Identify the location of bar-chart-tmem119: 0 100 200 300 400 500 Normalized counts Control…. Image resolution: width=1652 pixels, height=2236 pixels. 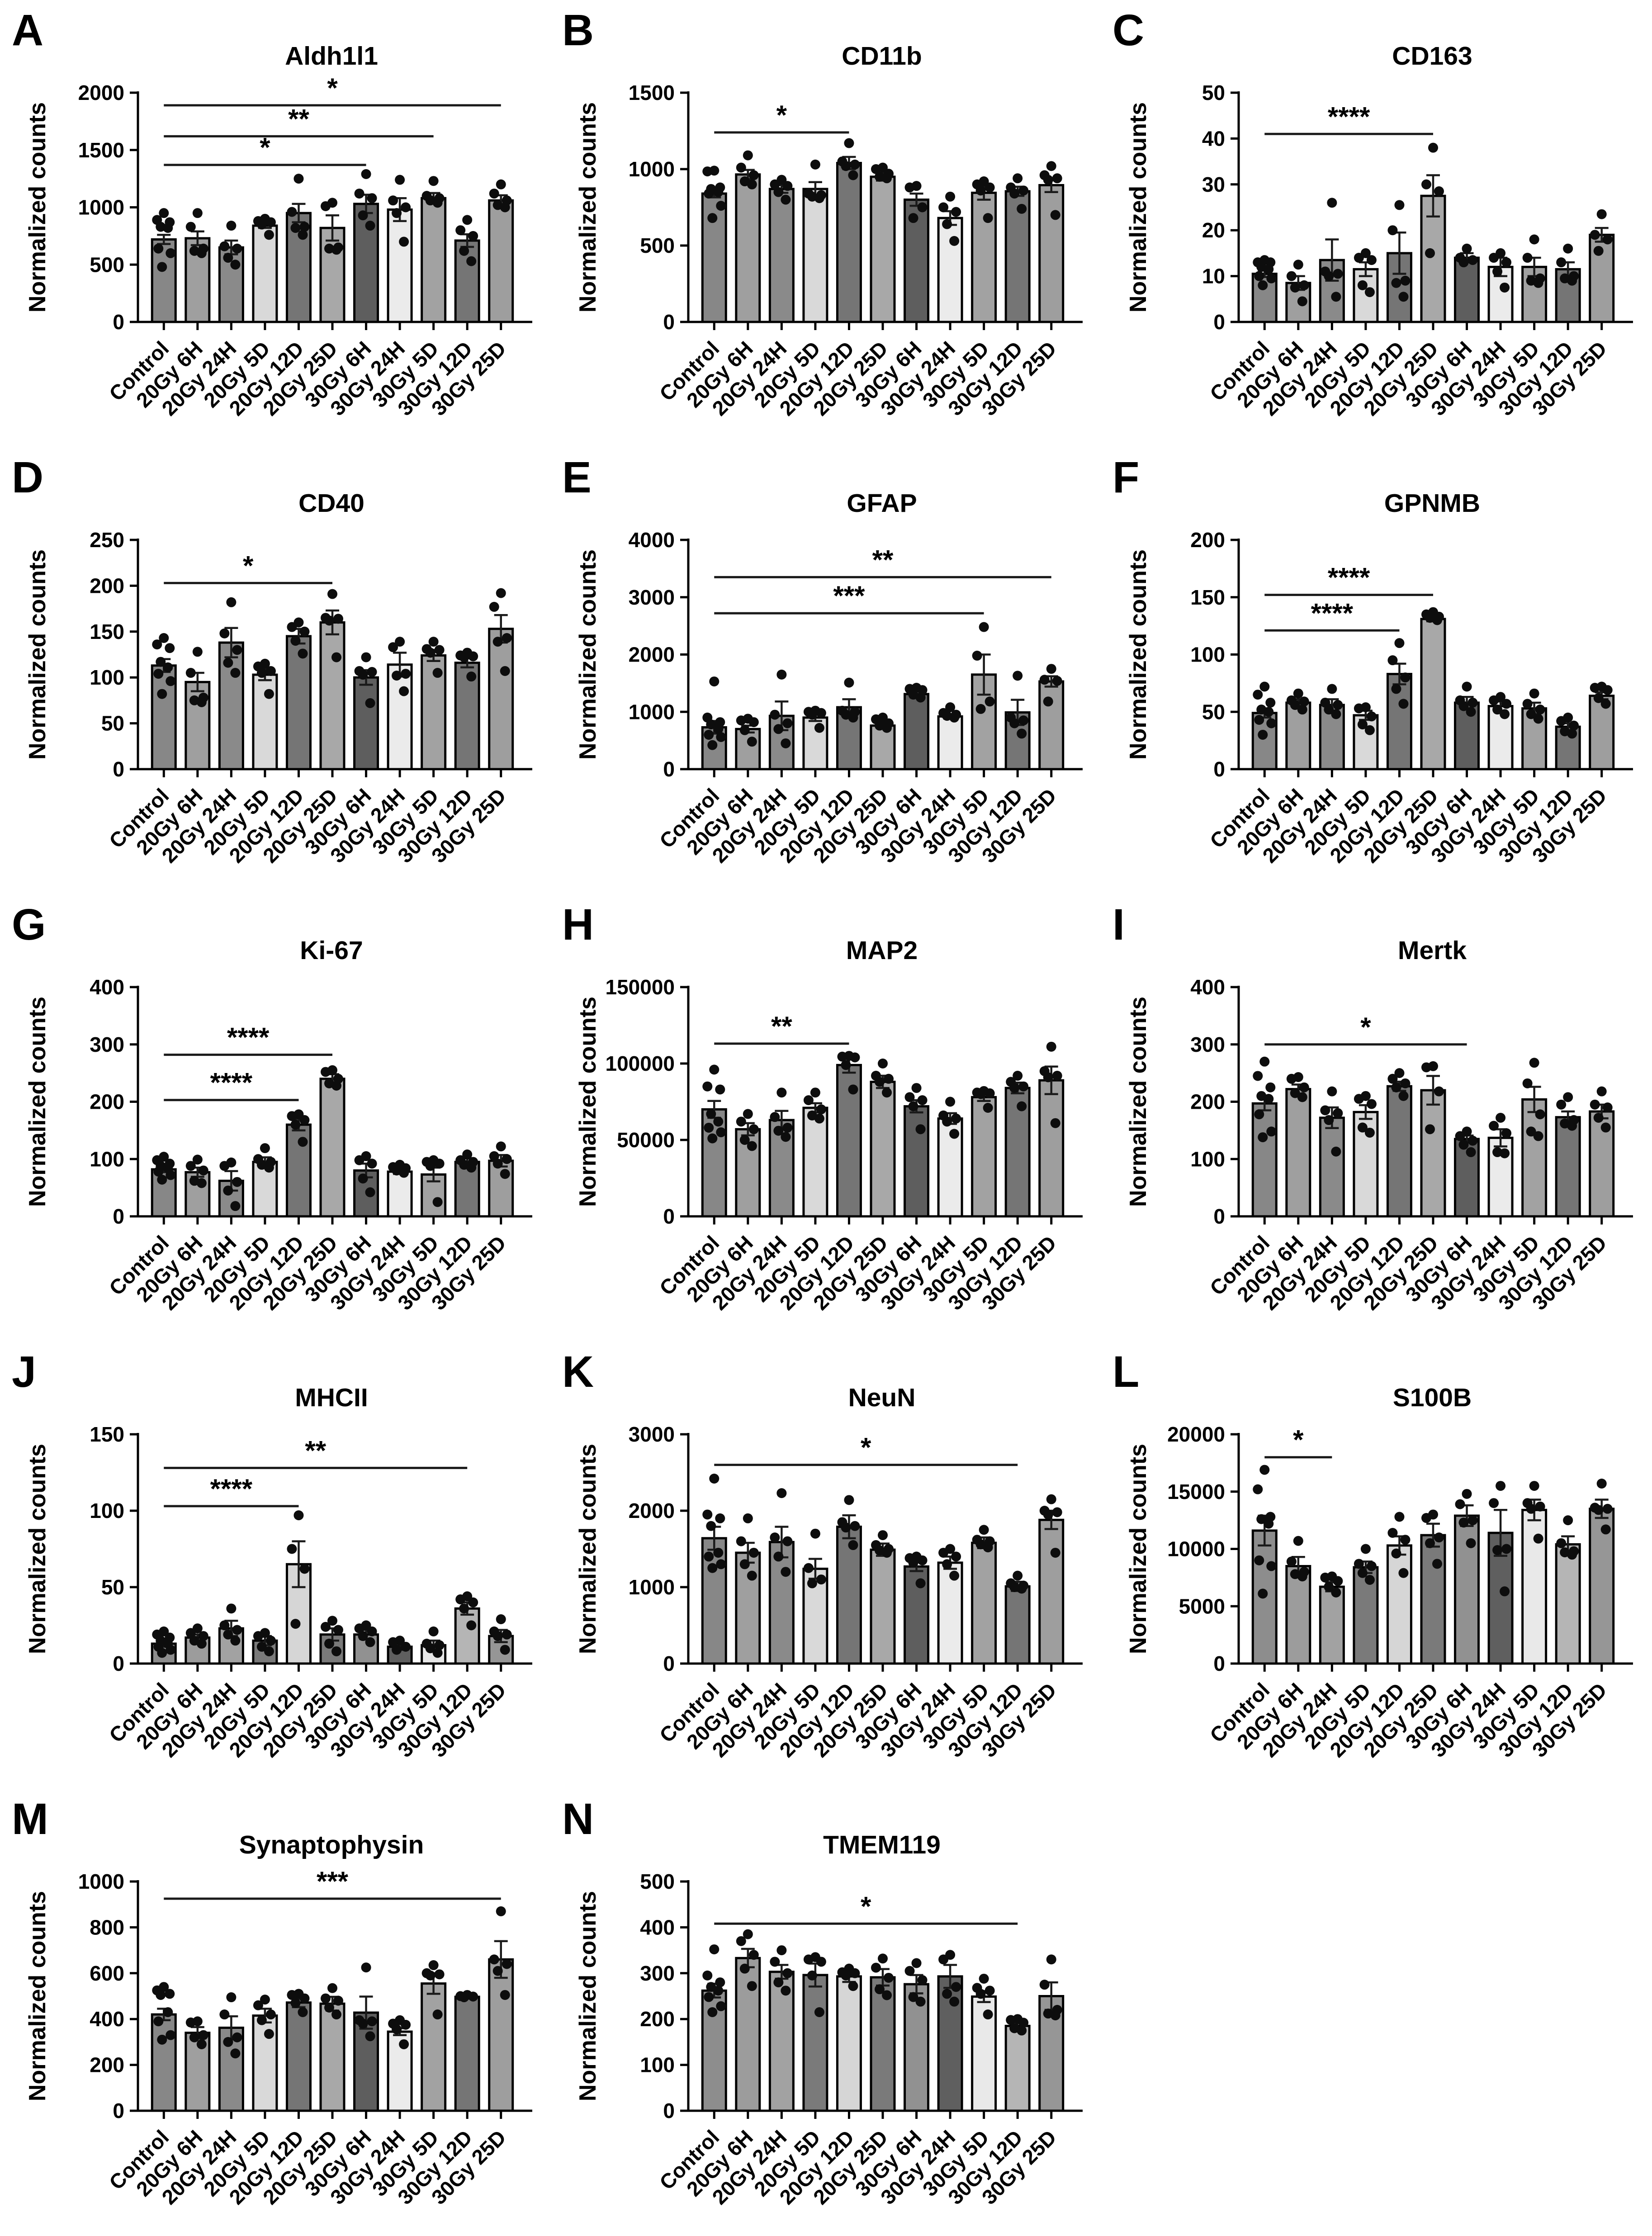
(829, 2039).